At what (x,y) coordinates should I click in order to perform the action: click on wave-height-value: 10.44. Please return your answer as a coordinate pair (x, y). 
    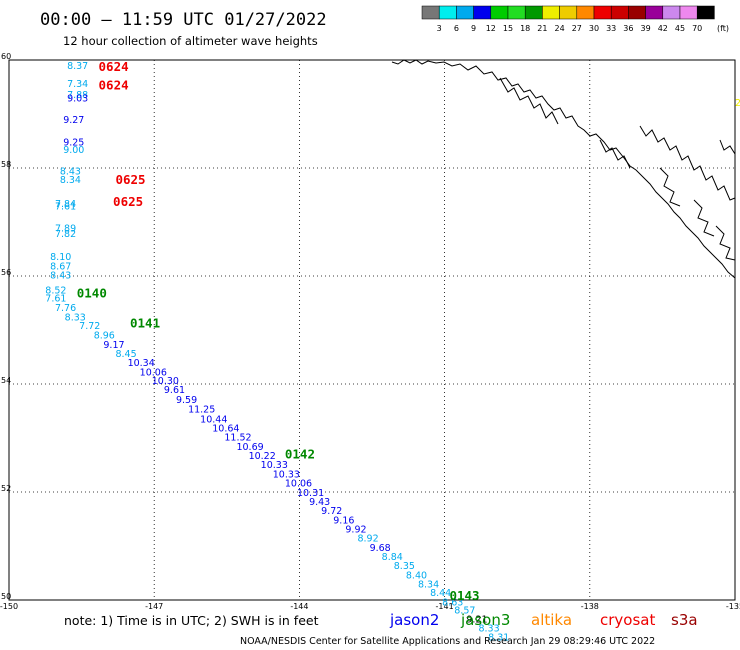
    Looking at the image, I should click on (213, 419).